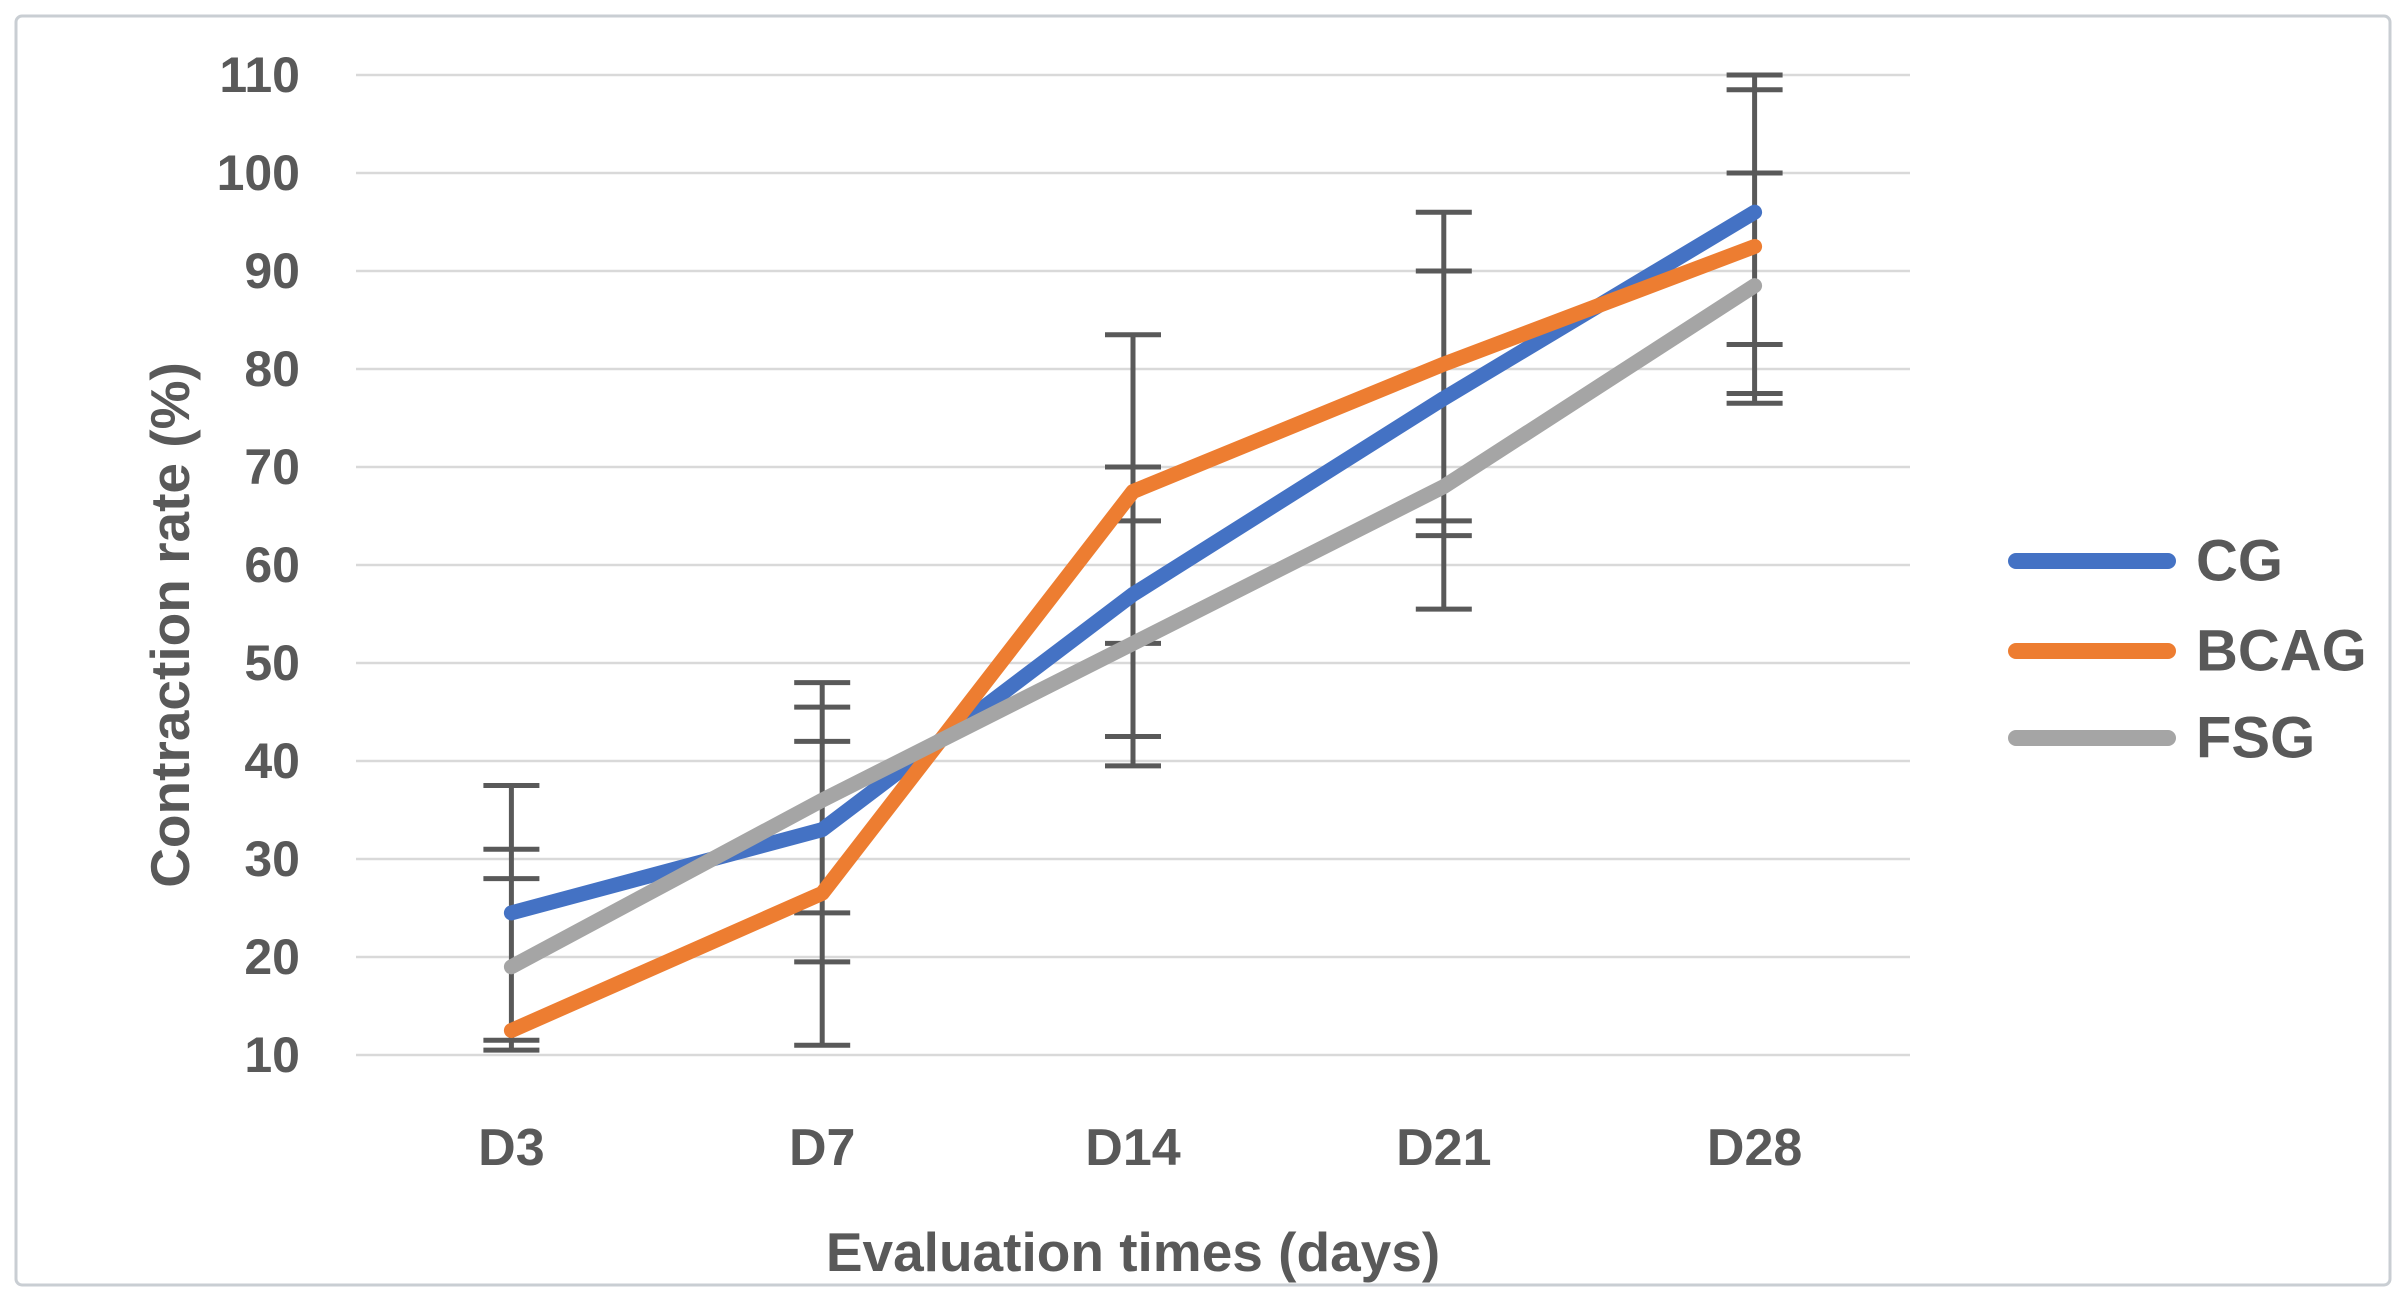 This screenshot has width=2406, height=1301. What do you see at coordinates (822, 864) in the screenshot?
I see `error-bar-d7` at bounding box center [822, 864].